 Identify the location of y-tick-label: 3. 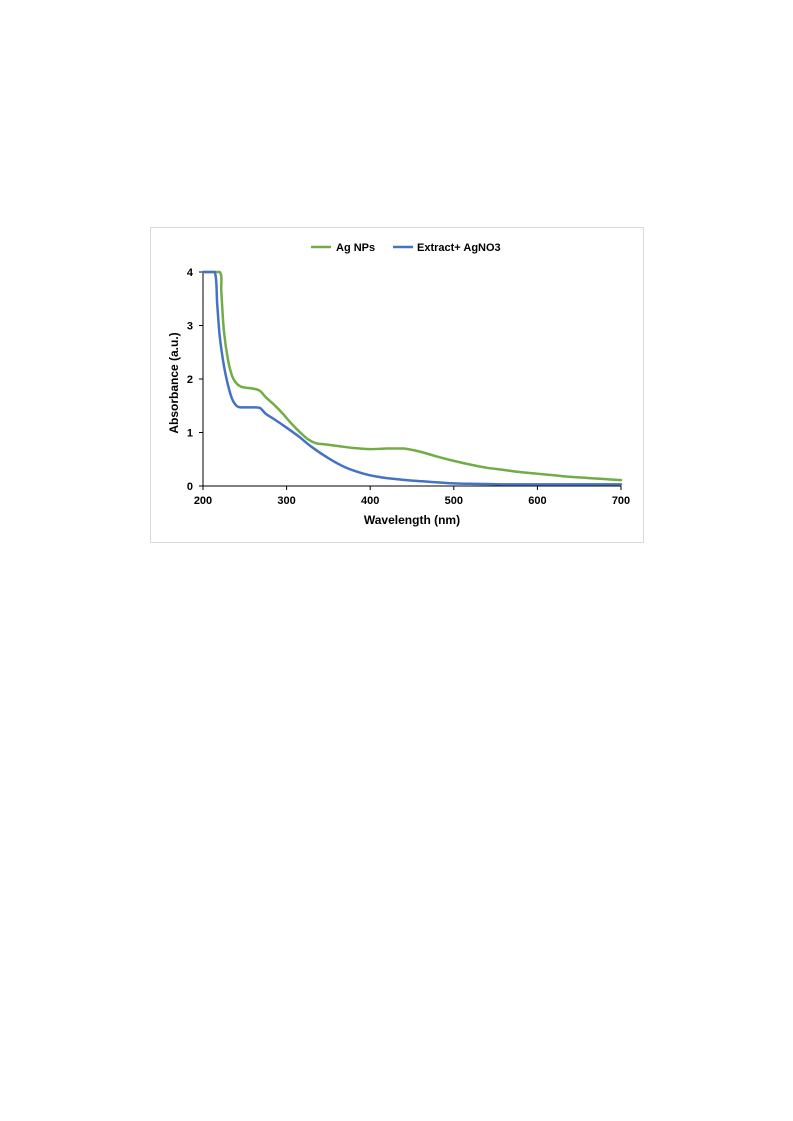
(190, 327).